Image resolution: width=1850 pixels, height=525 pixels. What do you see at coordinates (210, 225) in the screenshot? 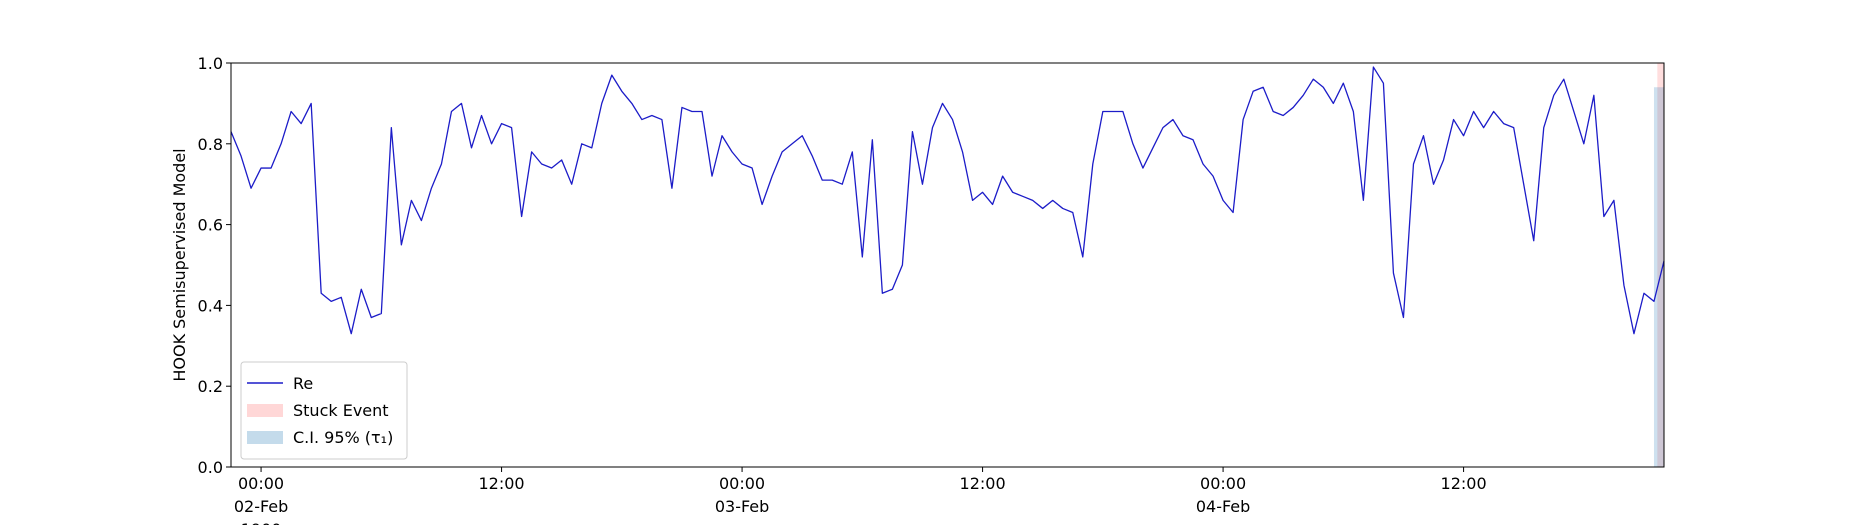
I see `y-tick-label: 0.6` at bounding box center [210, 225].